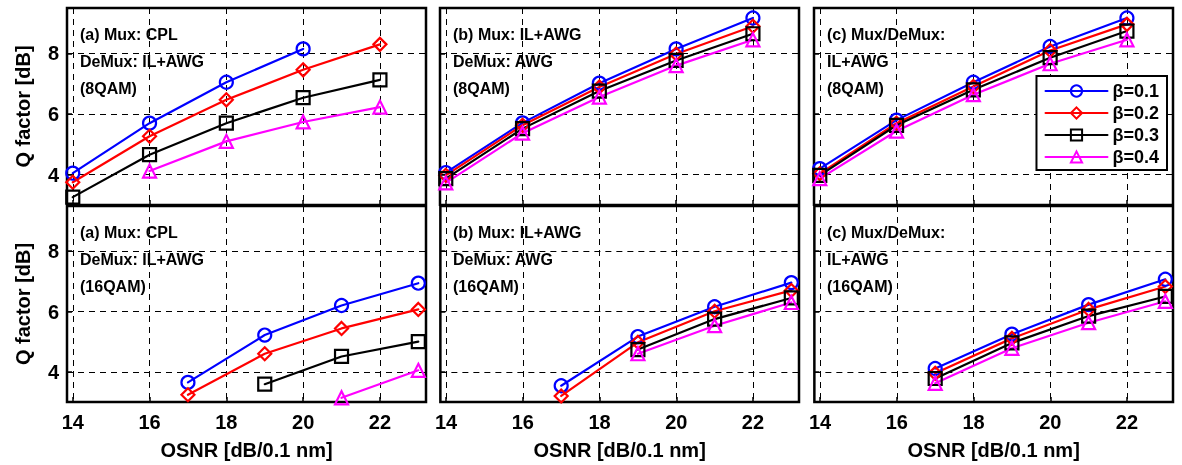 This screenshot has height=465, width=1182. What do you see at coordinates (1136, 91) in the screenshot?
I see `legend-label: β=0.1` at bounding box center [1136, 91].